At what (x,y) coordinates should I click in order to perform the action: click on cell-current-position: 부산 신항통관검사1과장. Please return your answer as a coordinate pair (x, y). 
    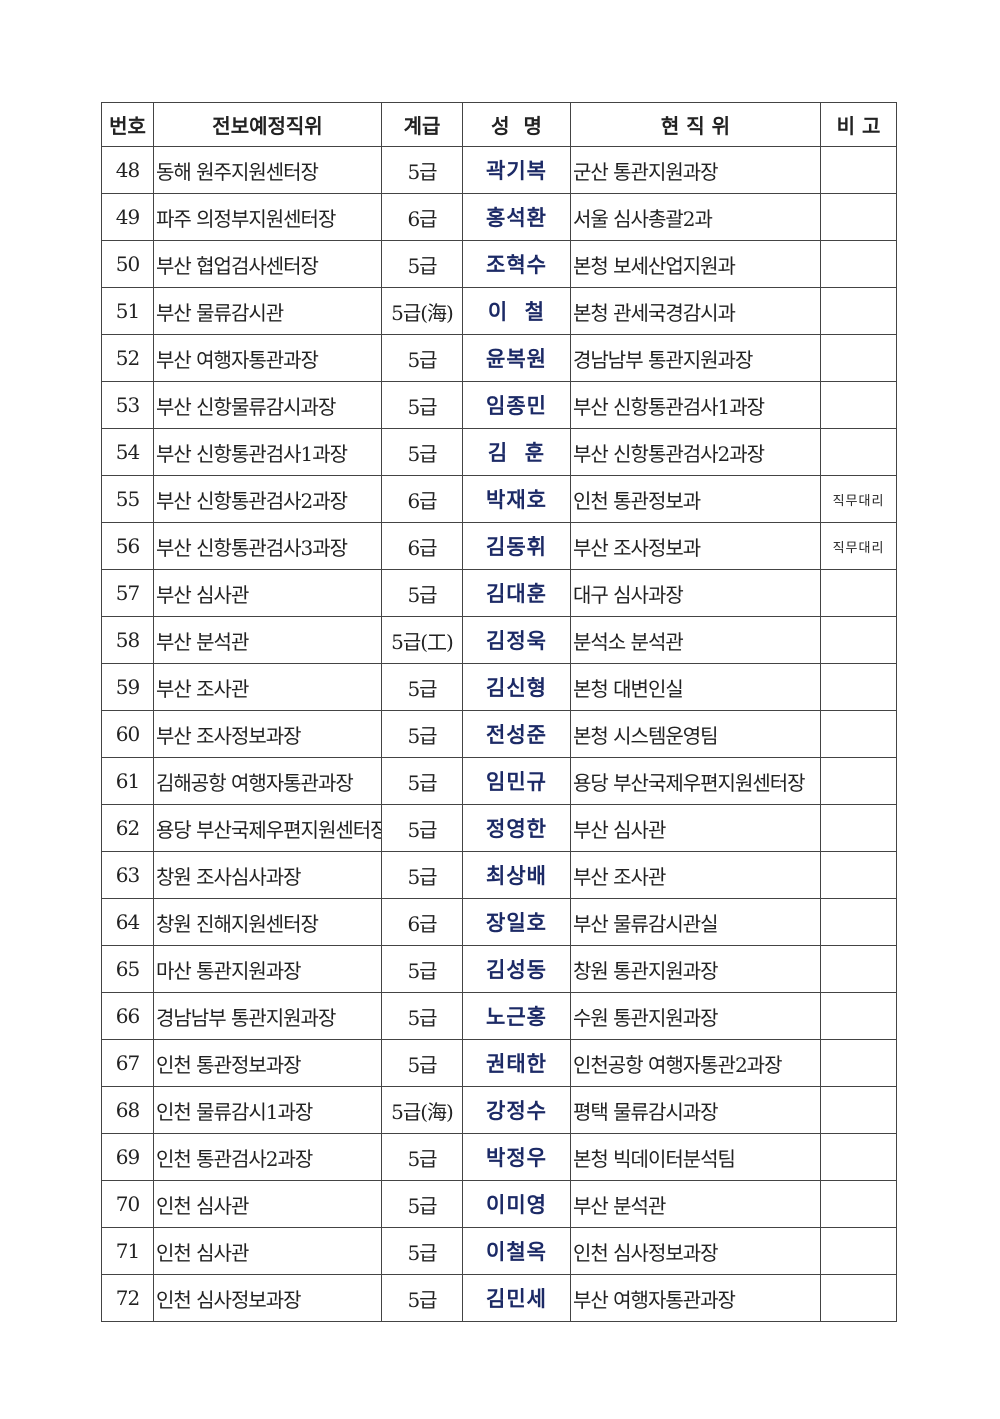
    Looking at the image, I should click on (695, 405).